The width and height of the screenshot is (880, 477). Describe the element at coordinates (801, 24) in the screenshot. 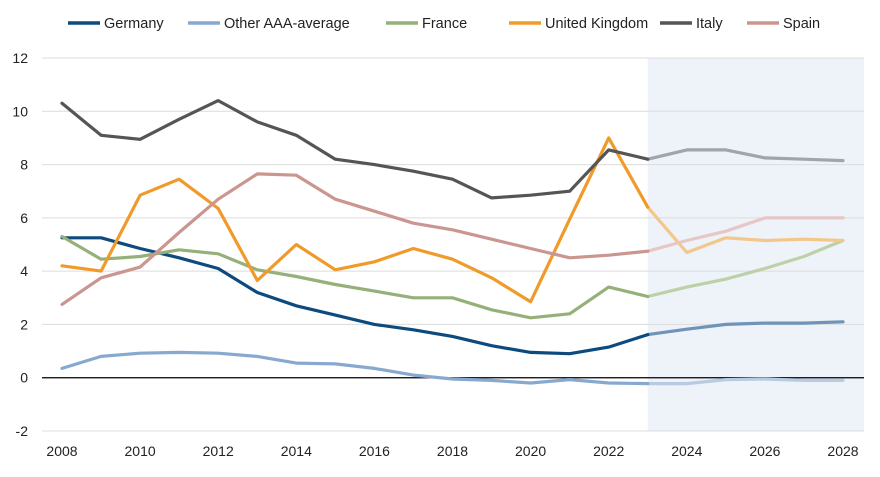

I see `legend-label: Spain` at that location.